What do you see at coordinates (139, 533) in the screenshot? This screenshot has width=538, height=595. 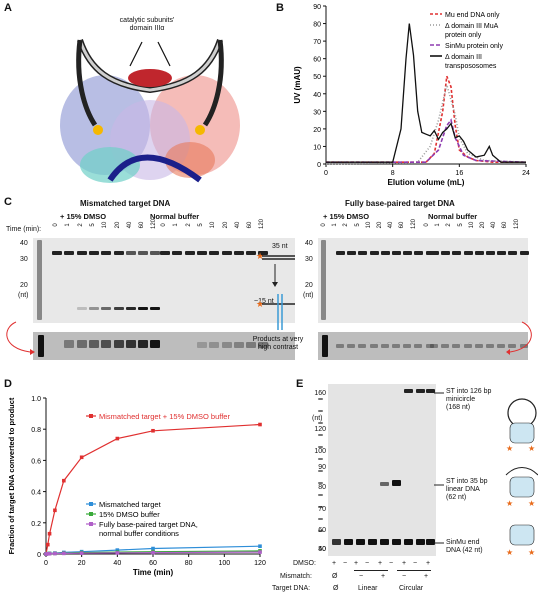 I see `d-legend-label: normal buffer conditions` at bounding box center [139, 533].